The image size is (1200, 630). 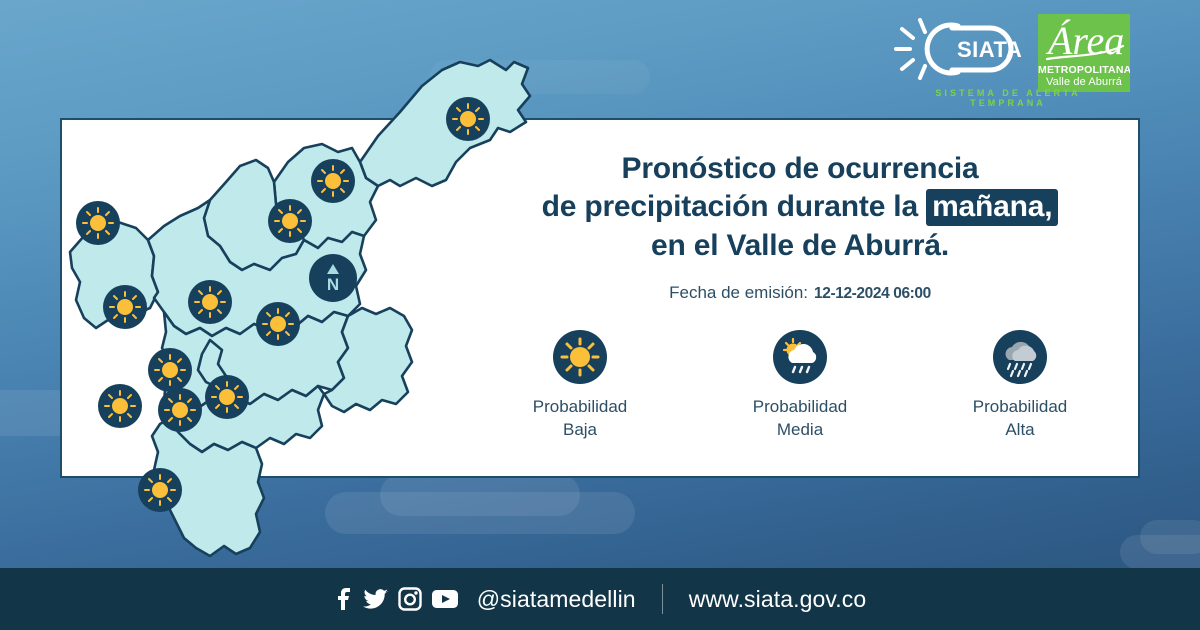 What do you see at coordinates (375, 599) in the screenshot?
I see `twitter-icon` at bounding box center [375, 599].